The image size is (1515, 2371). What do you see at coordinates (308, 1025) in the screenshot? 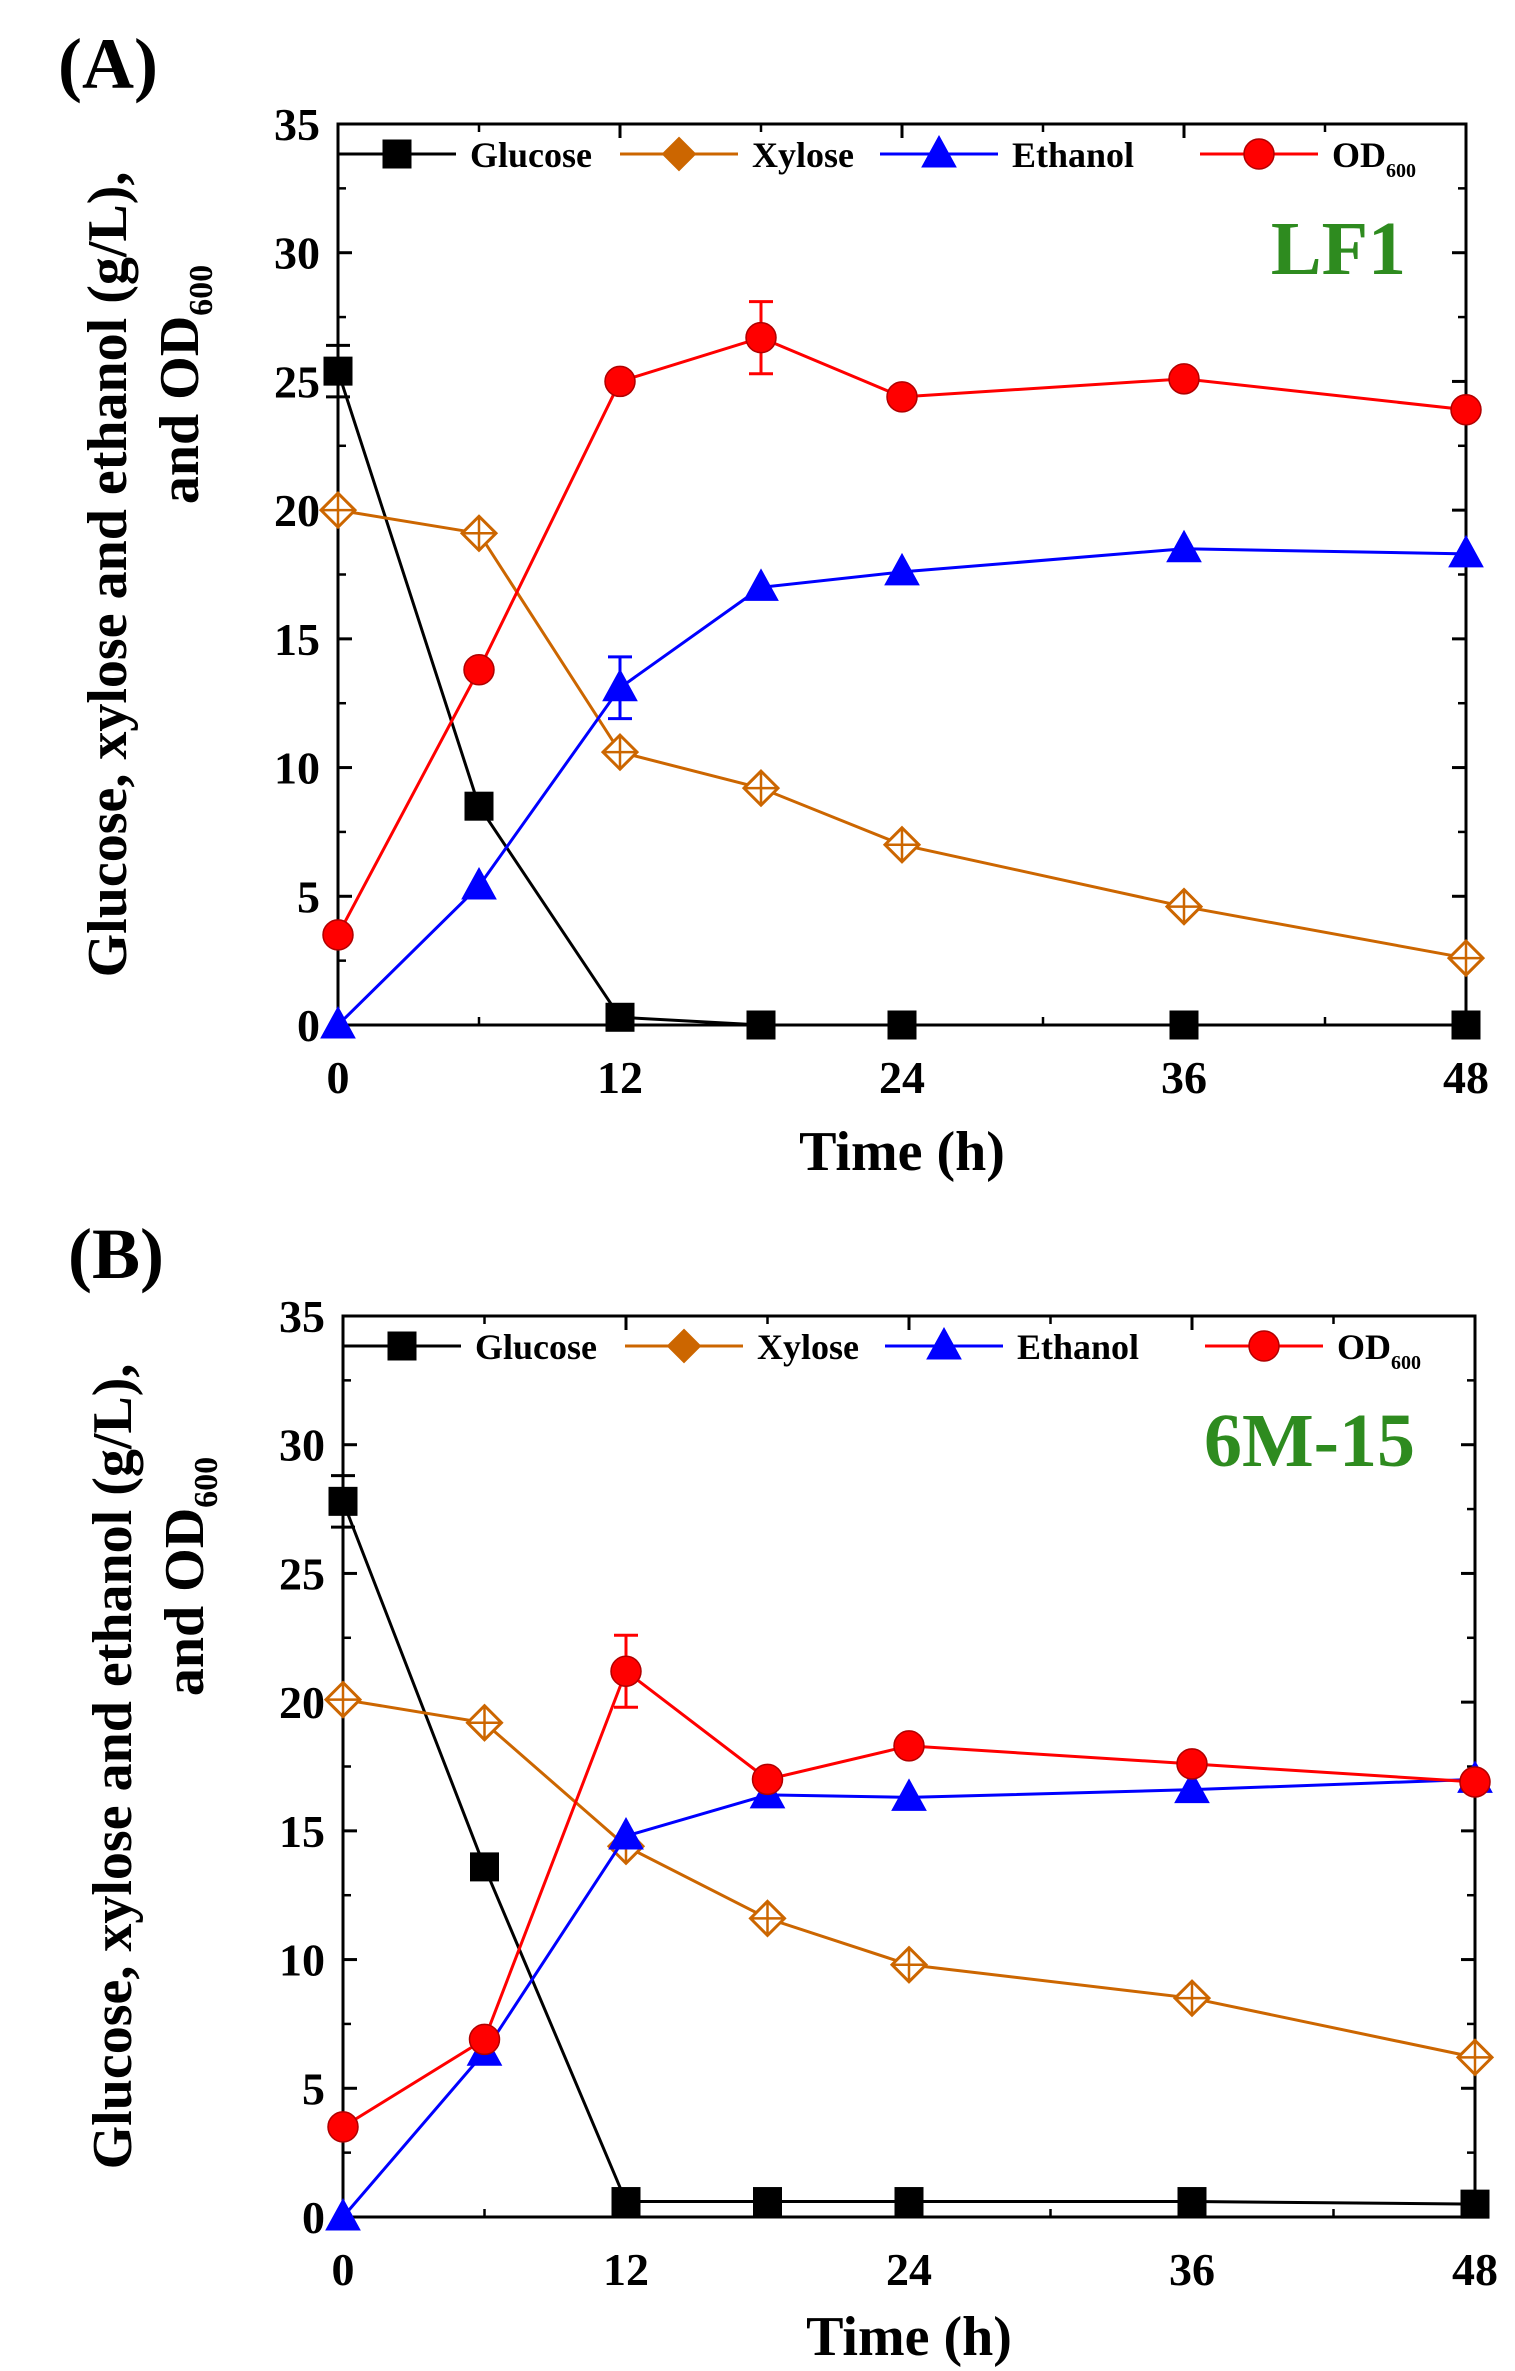
I see `panel-a-ytick-label-0: 0` at bounding box center [308, 1025].